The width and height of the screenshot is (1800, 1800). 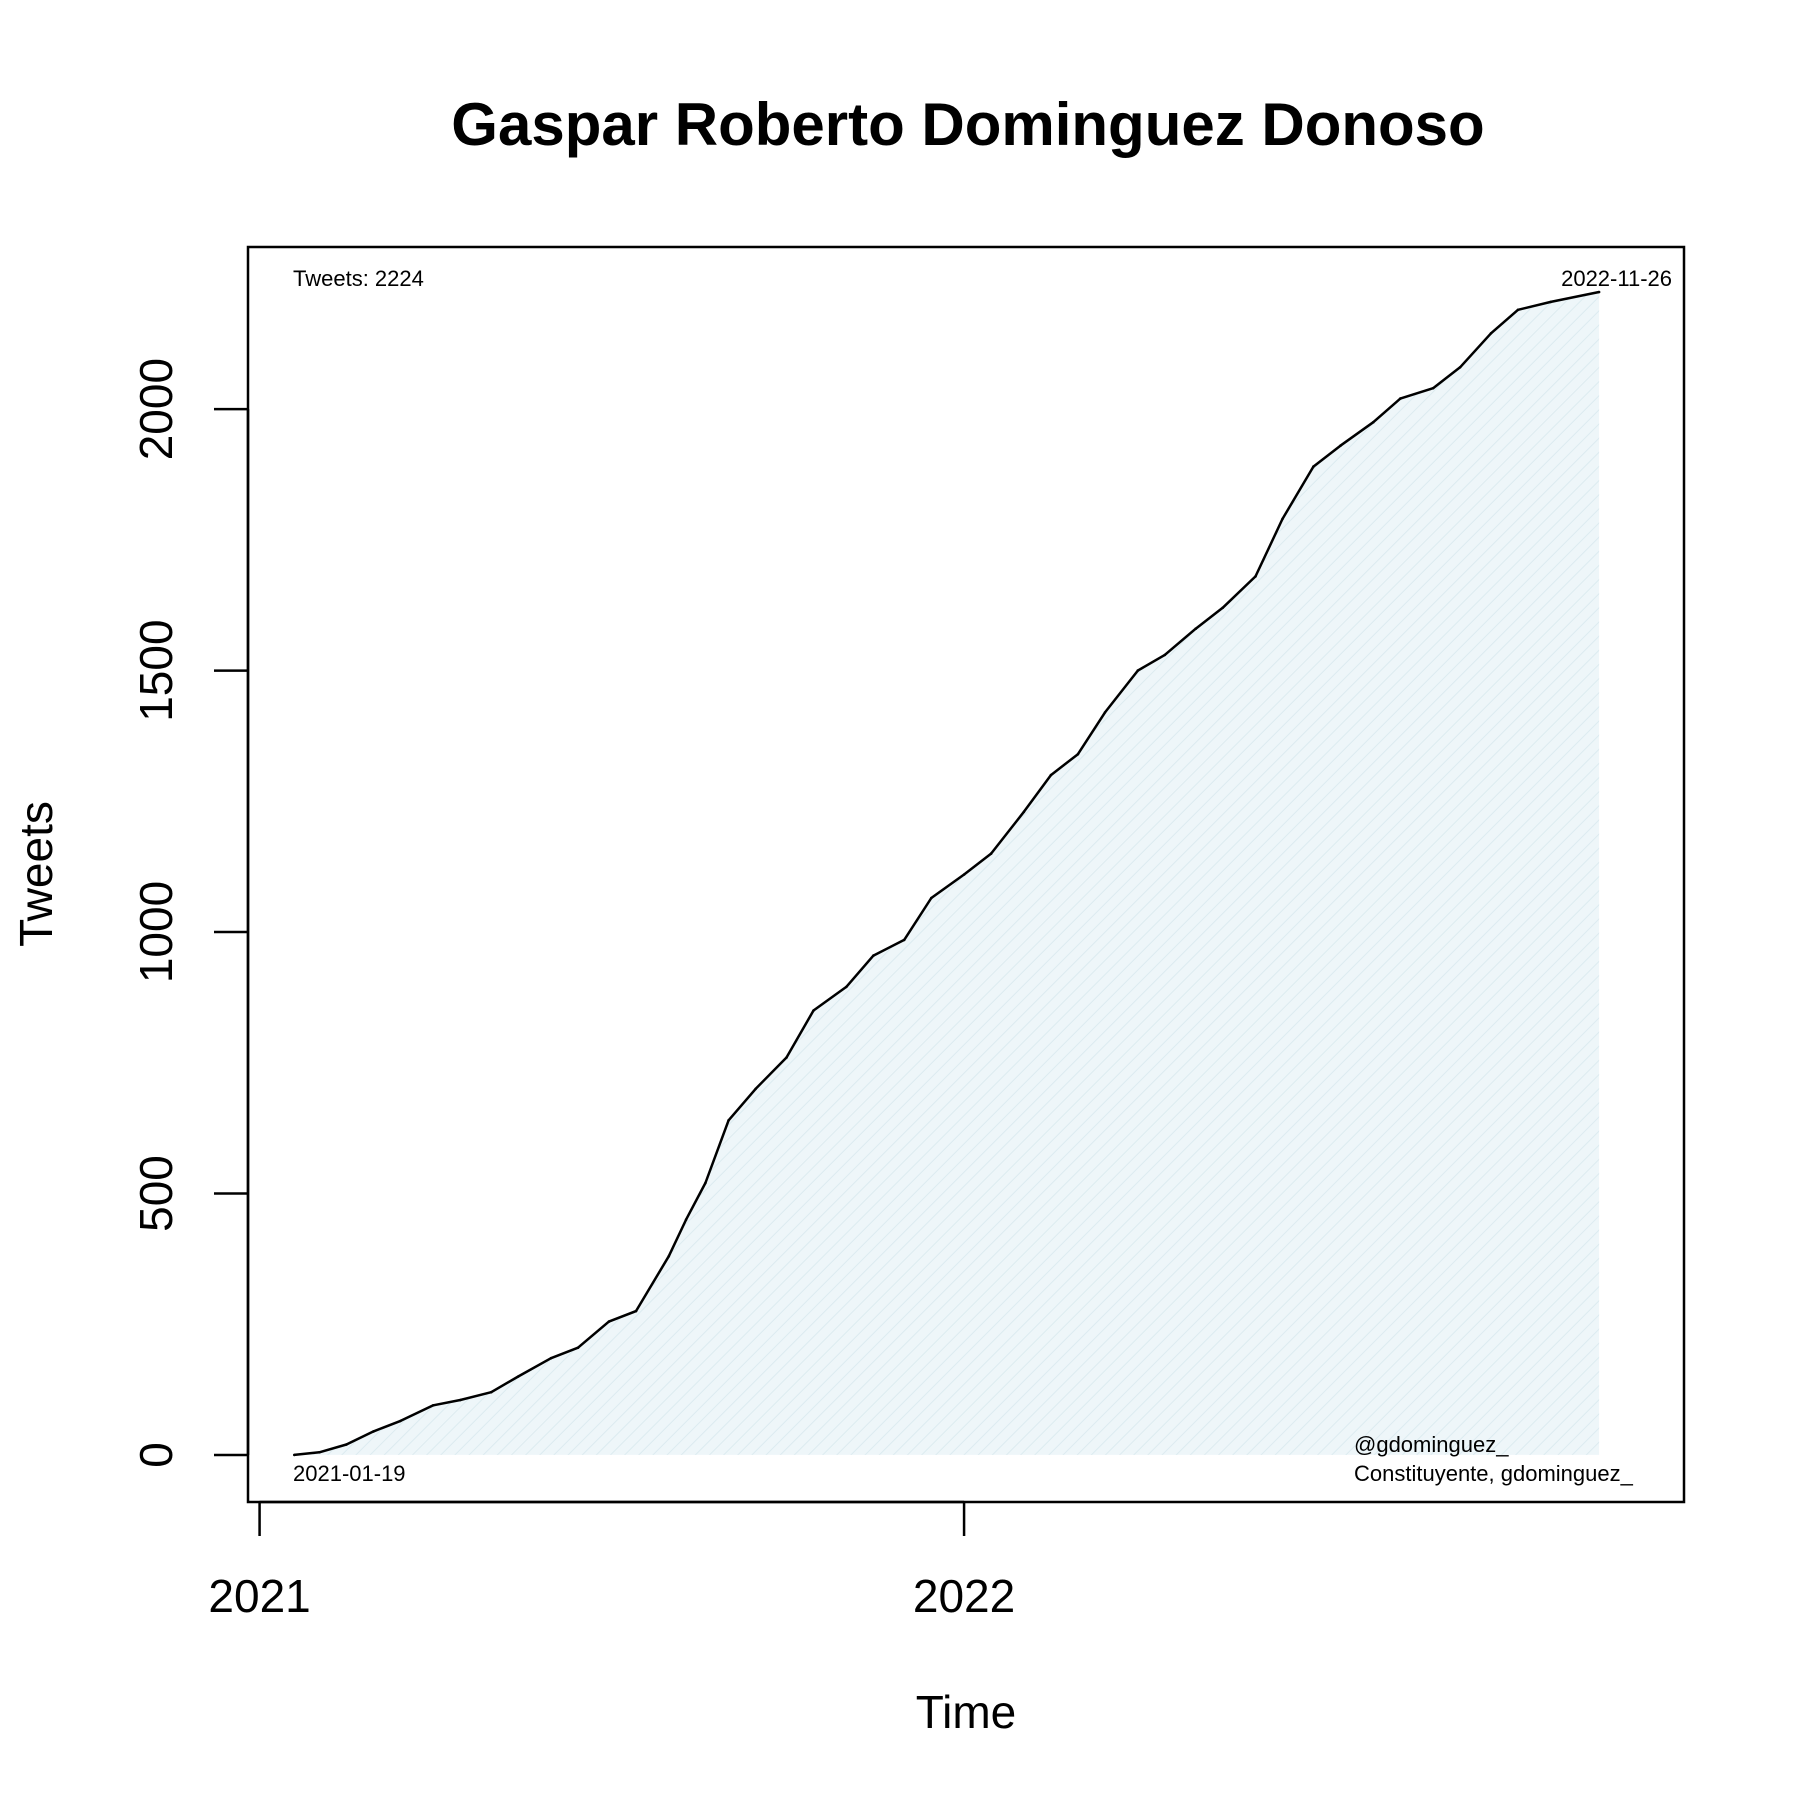 I want to click on y-tick-label-1000: 1000, so click(x=156, y=932).